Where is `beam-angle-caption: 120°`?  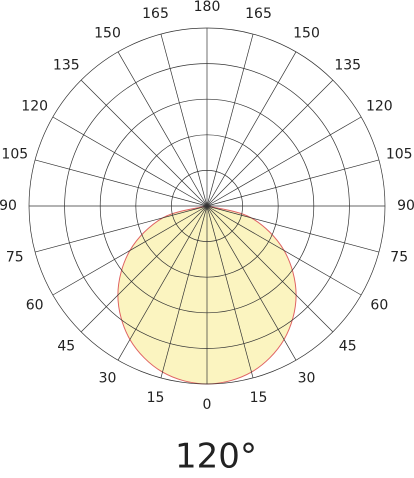
beam-angle-caption: 120° is located at coordinates (216, 457).